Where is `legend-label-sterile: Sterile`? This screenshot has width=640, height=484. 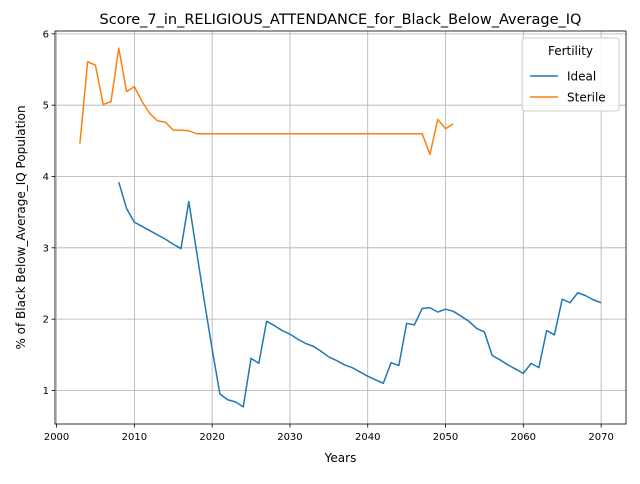 legend-label-sterile: Sterile is located at coordinates (586, 98).